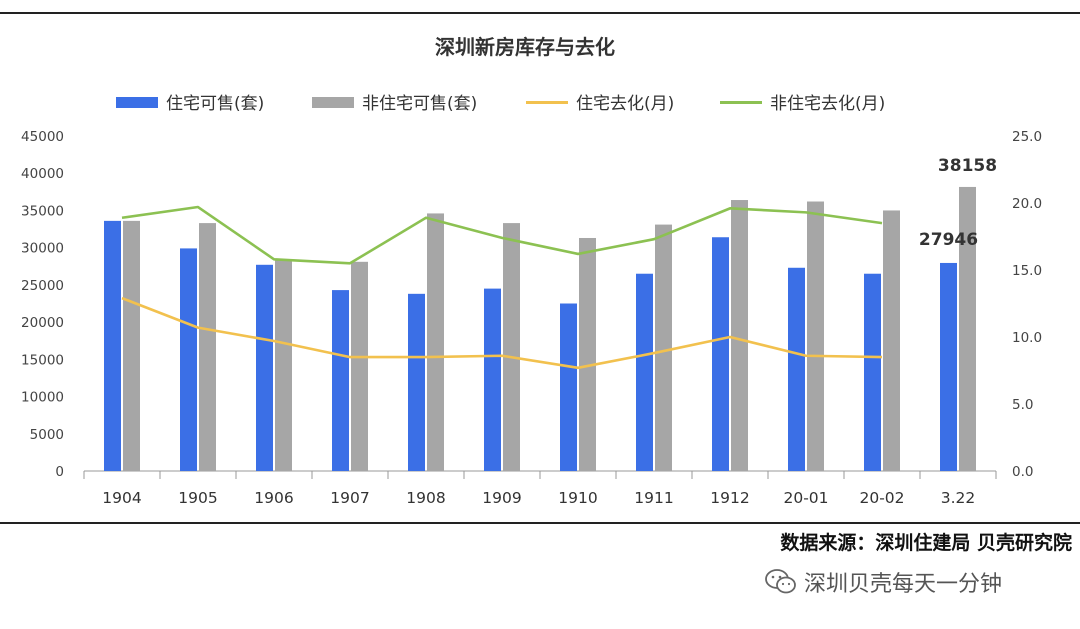  Describe the element at coordinates (121, 498) in the screenshot. I see `x-tick-label: 1904` at that location.